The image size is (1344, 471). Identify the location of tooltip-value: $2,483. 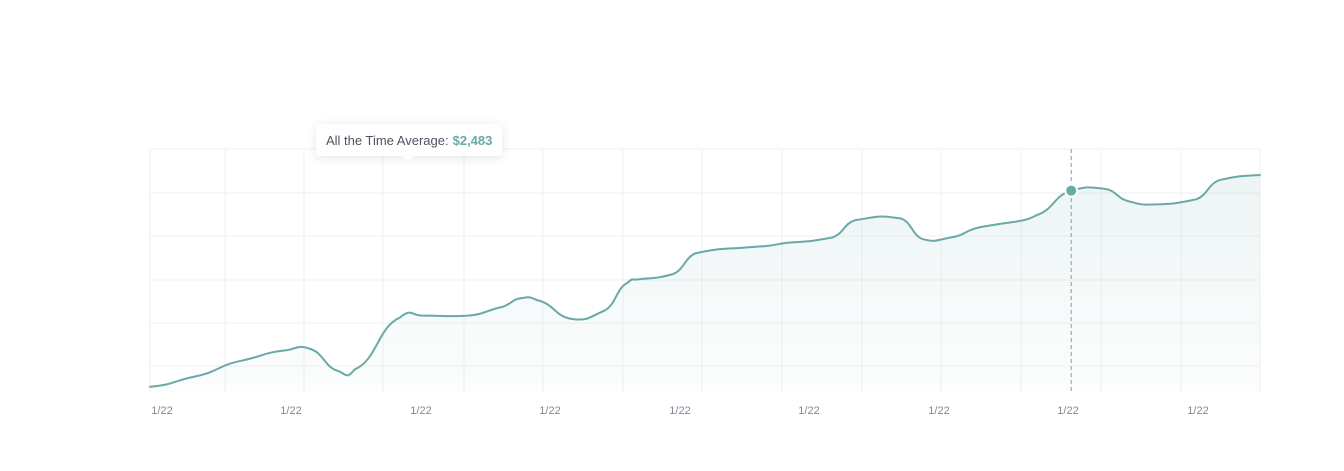
(472, 140).